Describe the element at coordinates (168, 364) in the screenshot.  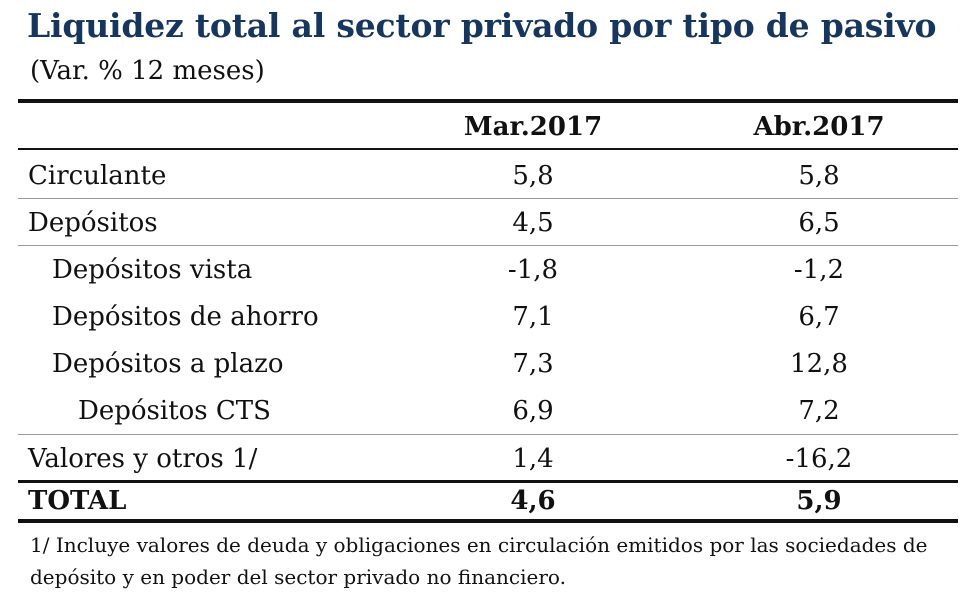
I see `row-label: Depósitos a plazo` at that location.